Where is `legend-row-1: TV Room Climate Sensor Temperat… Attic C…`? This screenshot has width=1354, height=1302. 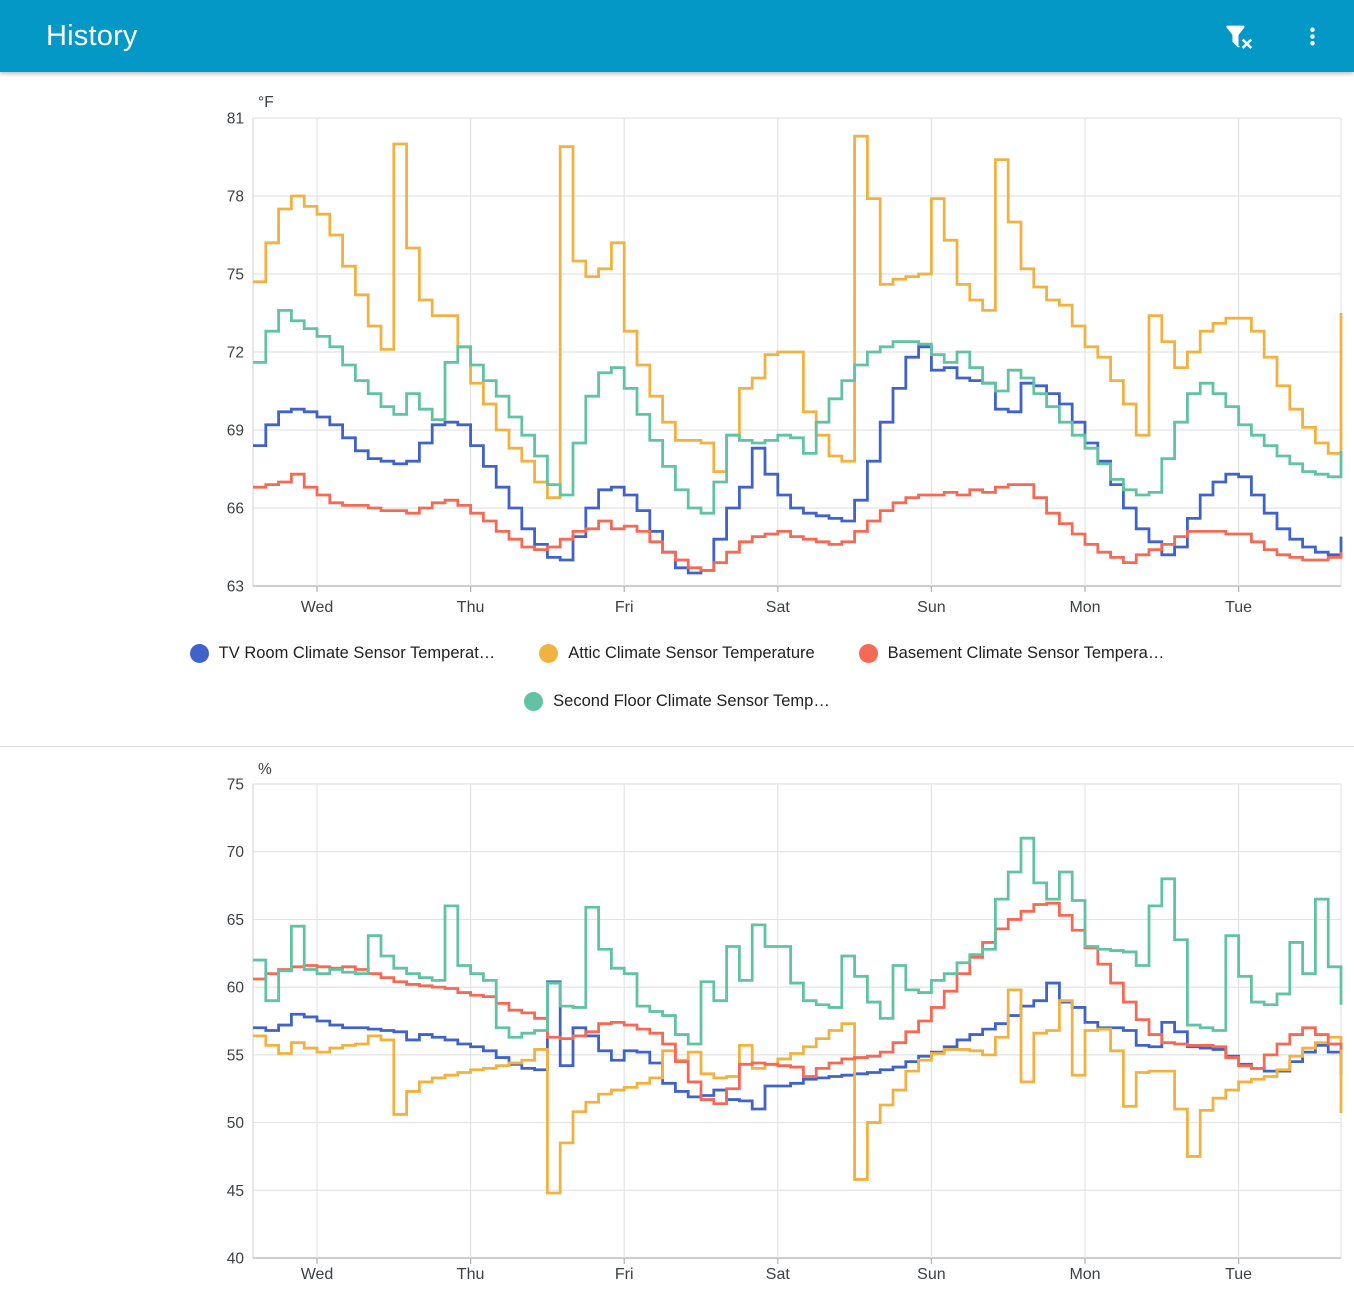
legend-row-1: TV Room Climate Sensor Temperat… Attic C… is located at coordinates (677, 653).